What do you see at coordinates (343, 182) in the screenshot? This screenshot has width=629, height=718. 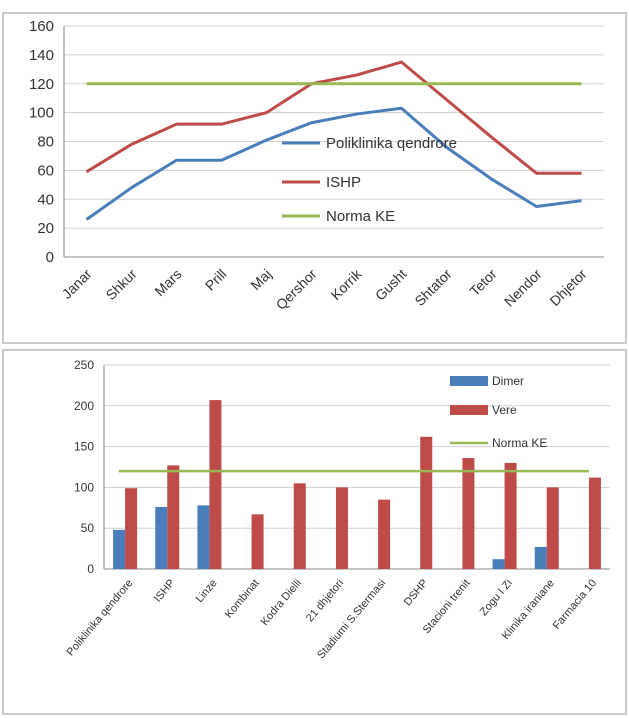 I see `legend-label: ISHP` at bounding box center [343, 182].